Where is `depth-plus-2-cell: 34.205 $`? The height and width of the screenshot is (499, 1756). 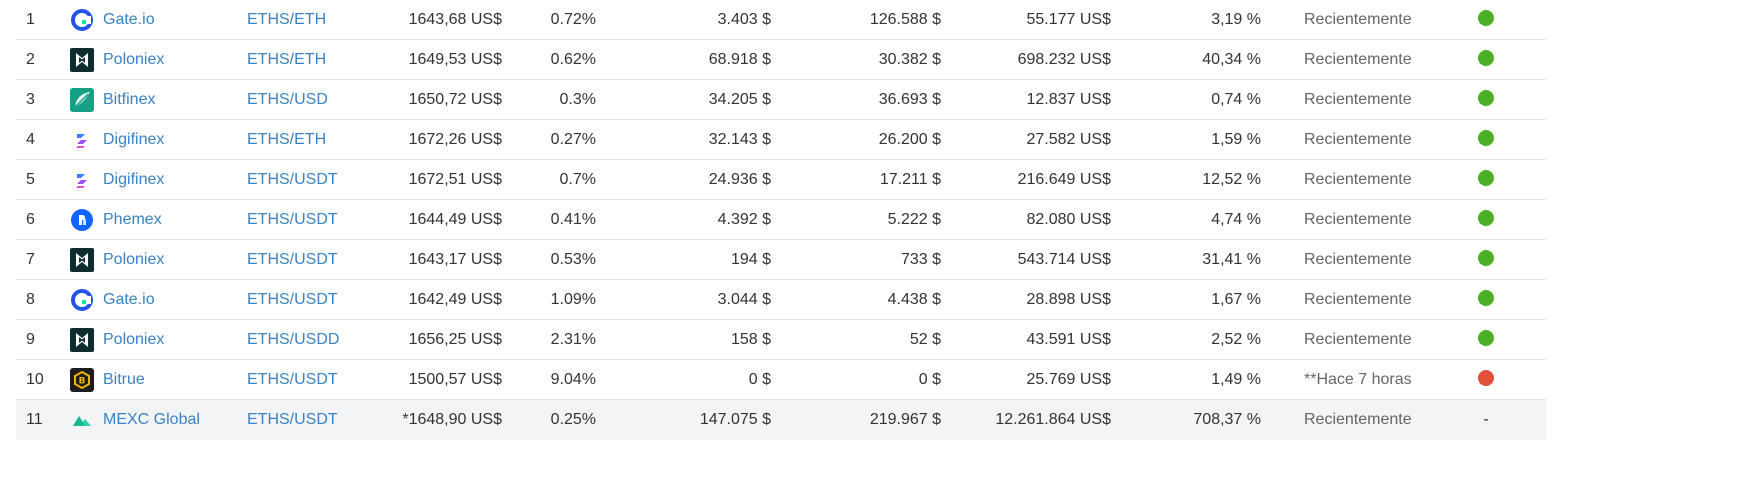 depth-plus-2-cell: 34.205 $ is located at coordinates (739, 99).